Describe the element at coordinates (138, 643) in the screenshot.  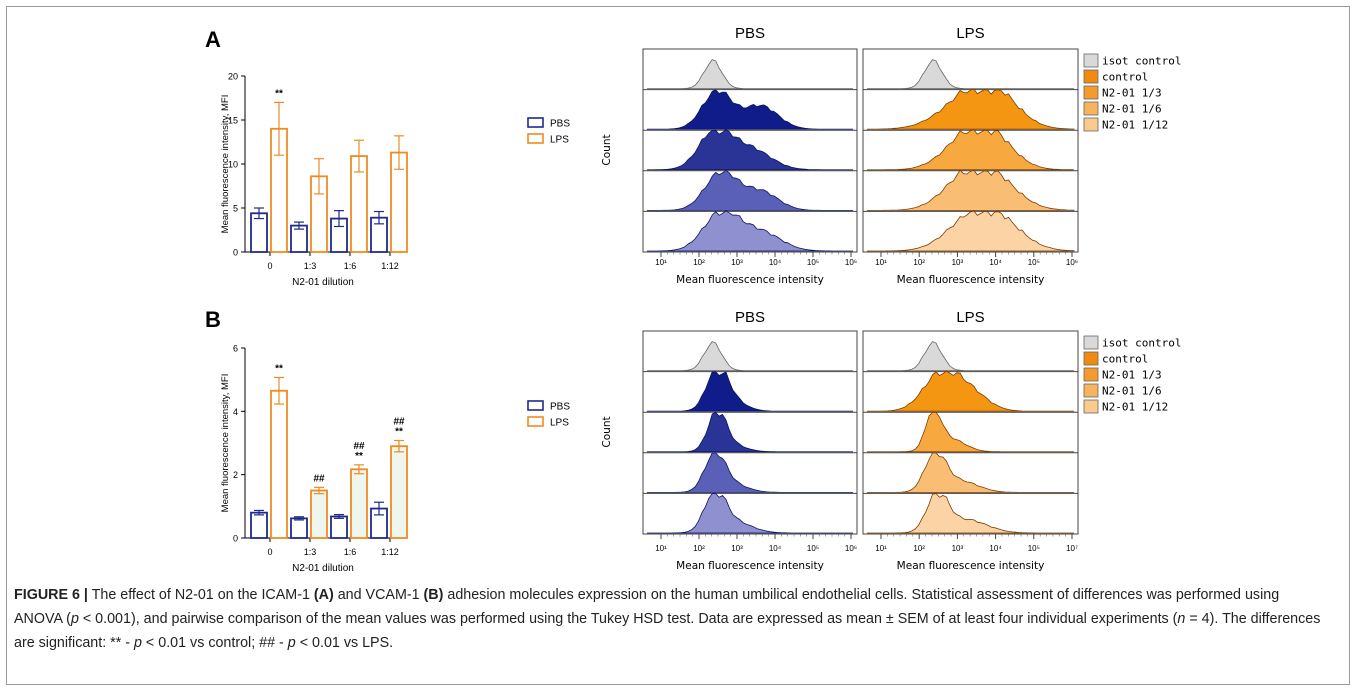
I see `caption-p-2: p` at that location.